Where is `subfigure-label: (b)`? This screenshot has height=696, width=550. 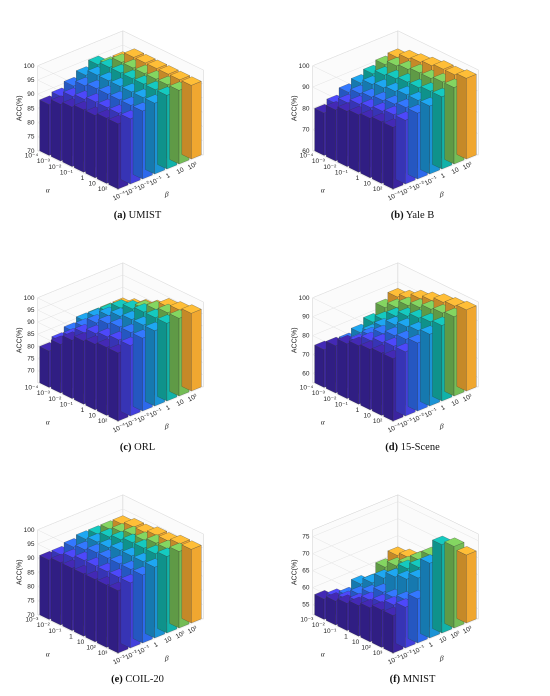 subfigure-label: (b) is located at coordinates (397, 215).